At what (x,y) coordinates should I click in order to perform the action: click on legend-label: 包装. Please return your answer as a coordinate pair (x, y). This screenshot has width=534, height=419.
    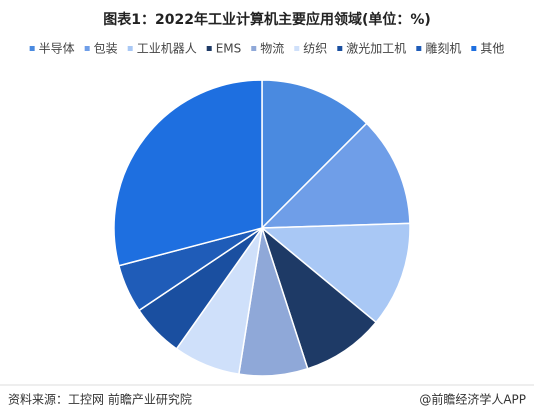
    Looking at the image, I should click on (106, 49).